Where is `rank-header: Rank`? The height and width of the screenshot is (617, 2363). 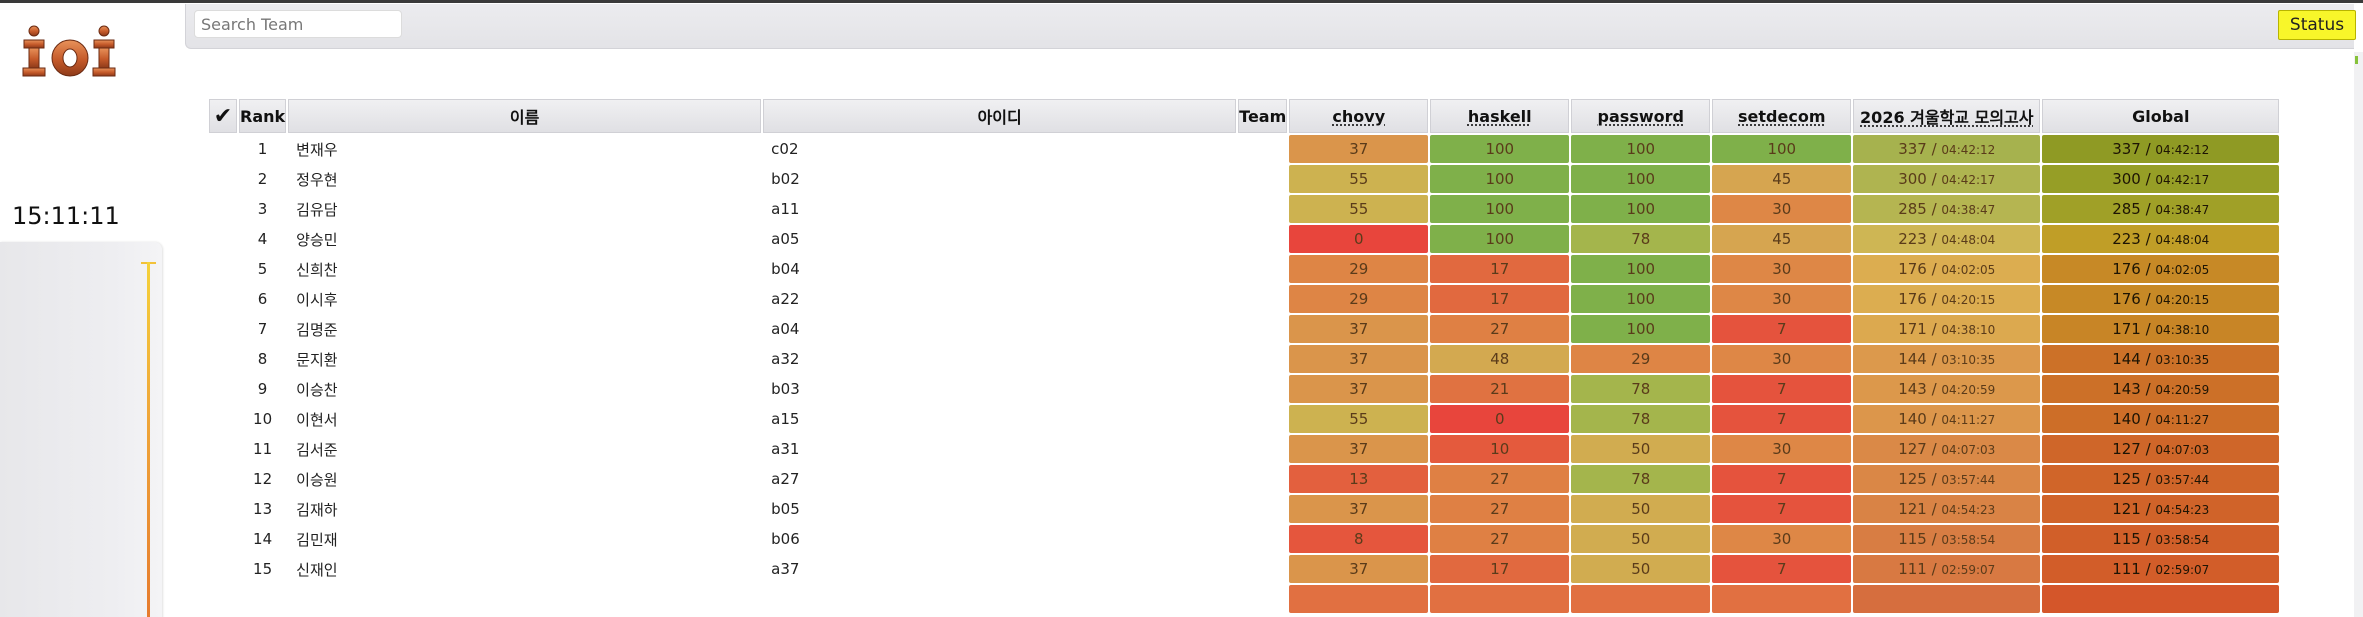
rank-header: Rank is located at coordinates (263, 116).